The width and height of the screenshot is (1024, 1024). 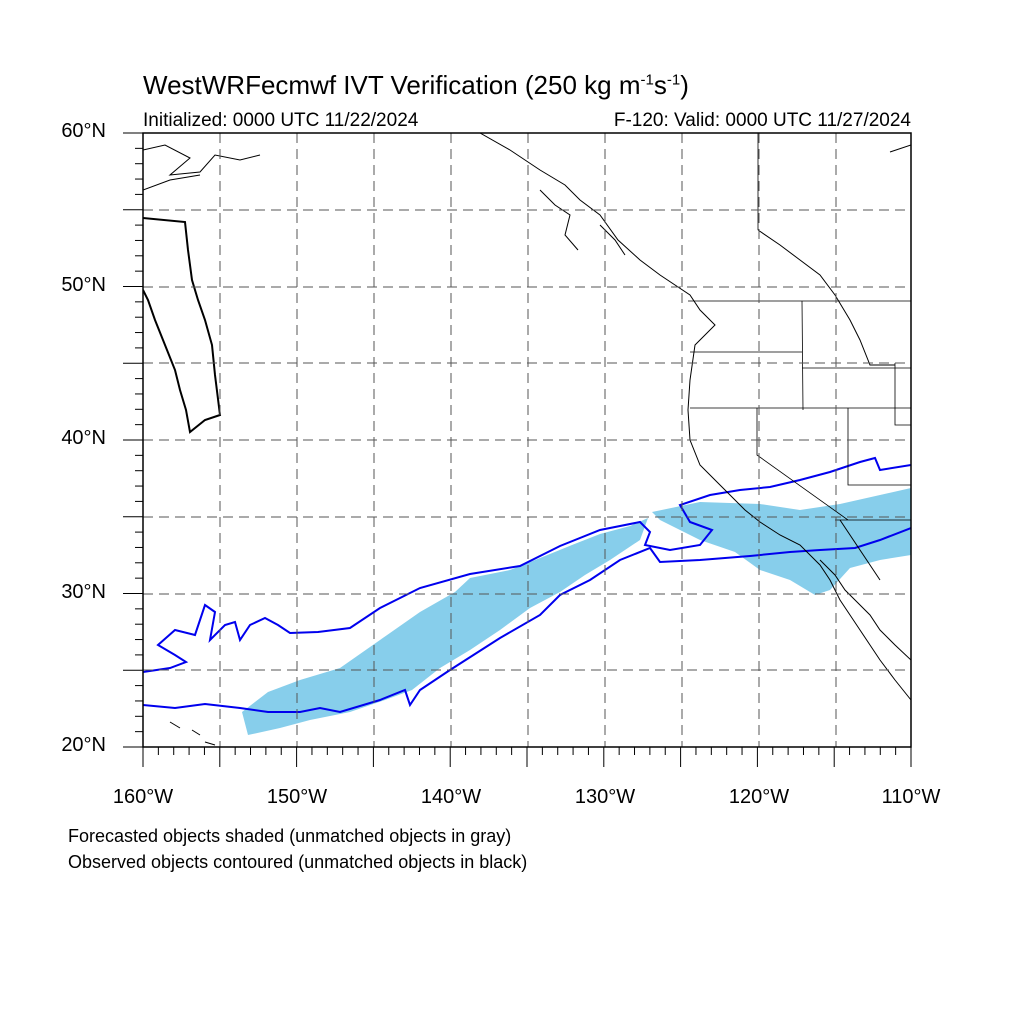 I want to click on state-borders, so click(x=799, y=327).